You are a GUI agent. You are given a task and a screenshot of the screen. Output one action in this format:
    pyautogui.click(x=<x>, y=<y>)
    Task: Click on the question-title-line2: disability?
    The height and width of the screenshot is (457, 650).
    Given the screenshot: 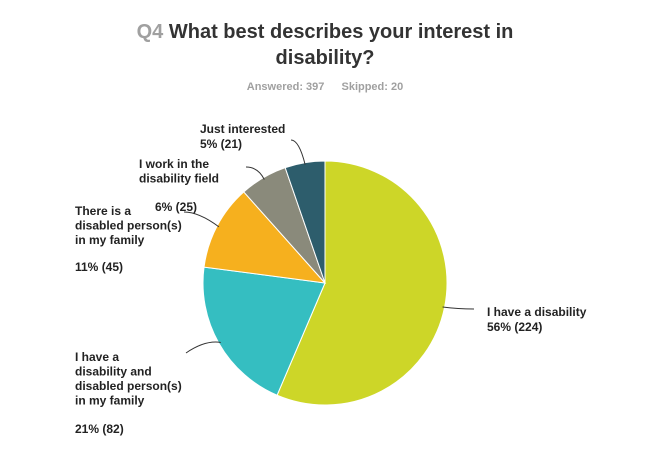 What is the action you would take?
    pyautogui.click(x=325, y=58)
    